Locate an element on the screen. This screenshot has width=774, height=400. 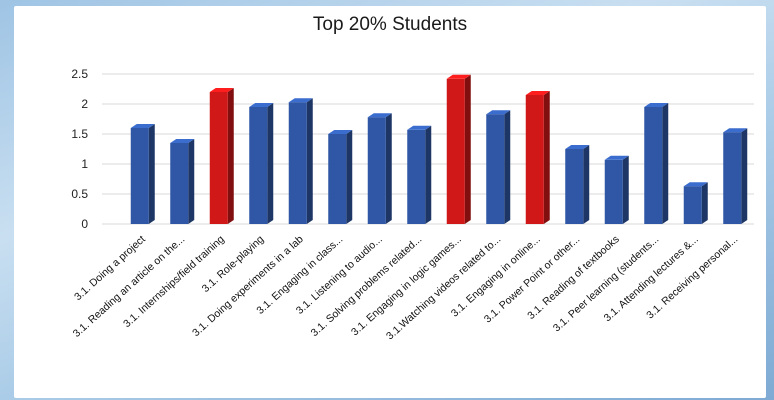
y-tick-label: 1.5 is located at coordinates (79, 134).